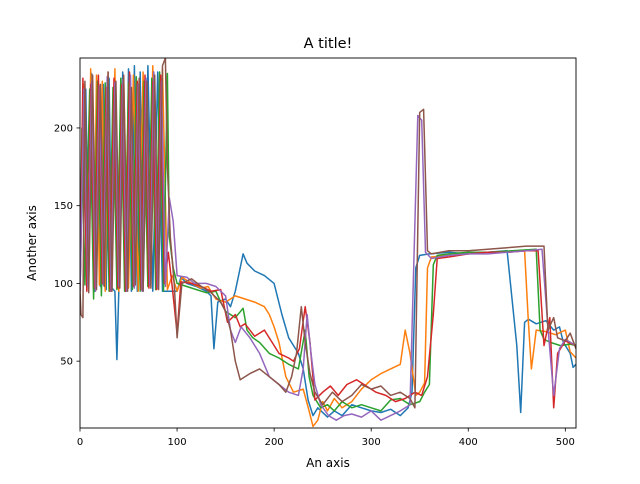 This screenshot has height=484, width=640. Describe the element at coordinates (63, 206) in the screenshot. I see `y-tick-label: 150` at that location.